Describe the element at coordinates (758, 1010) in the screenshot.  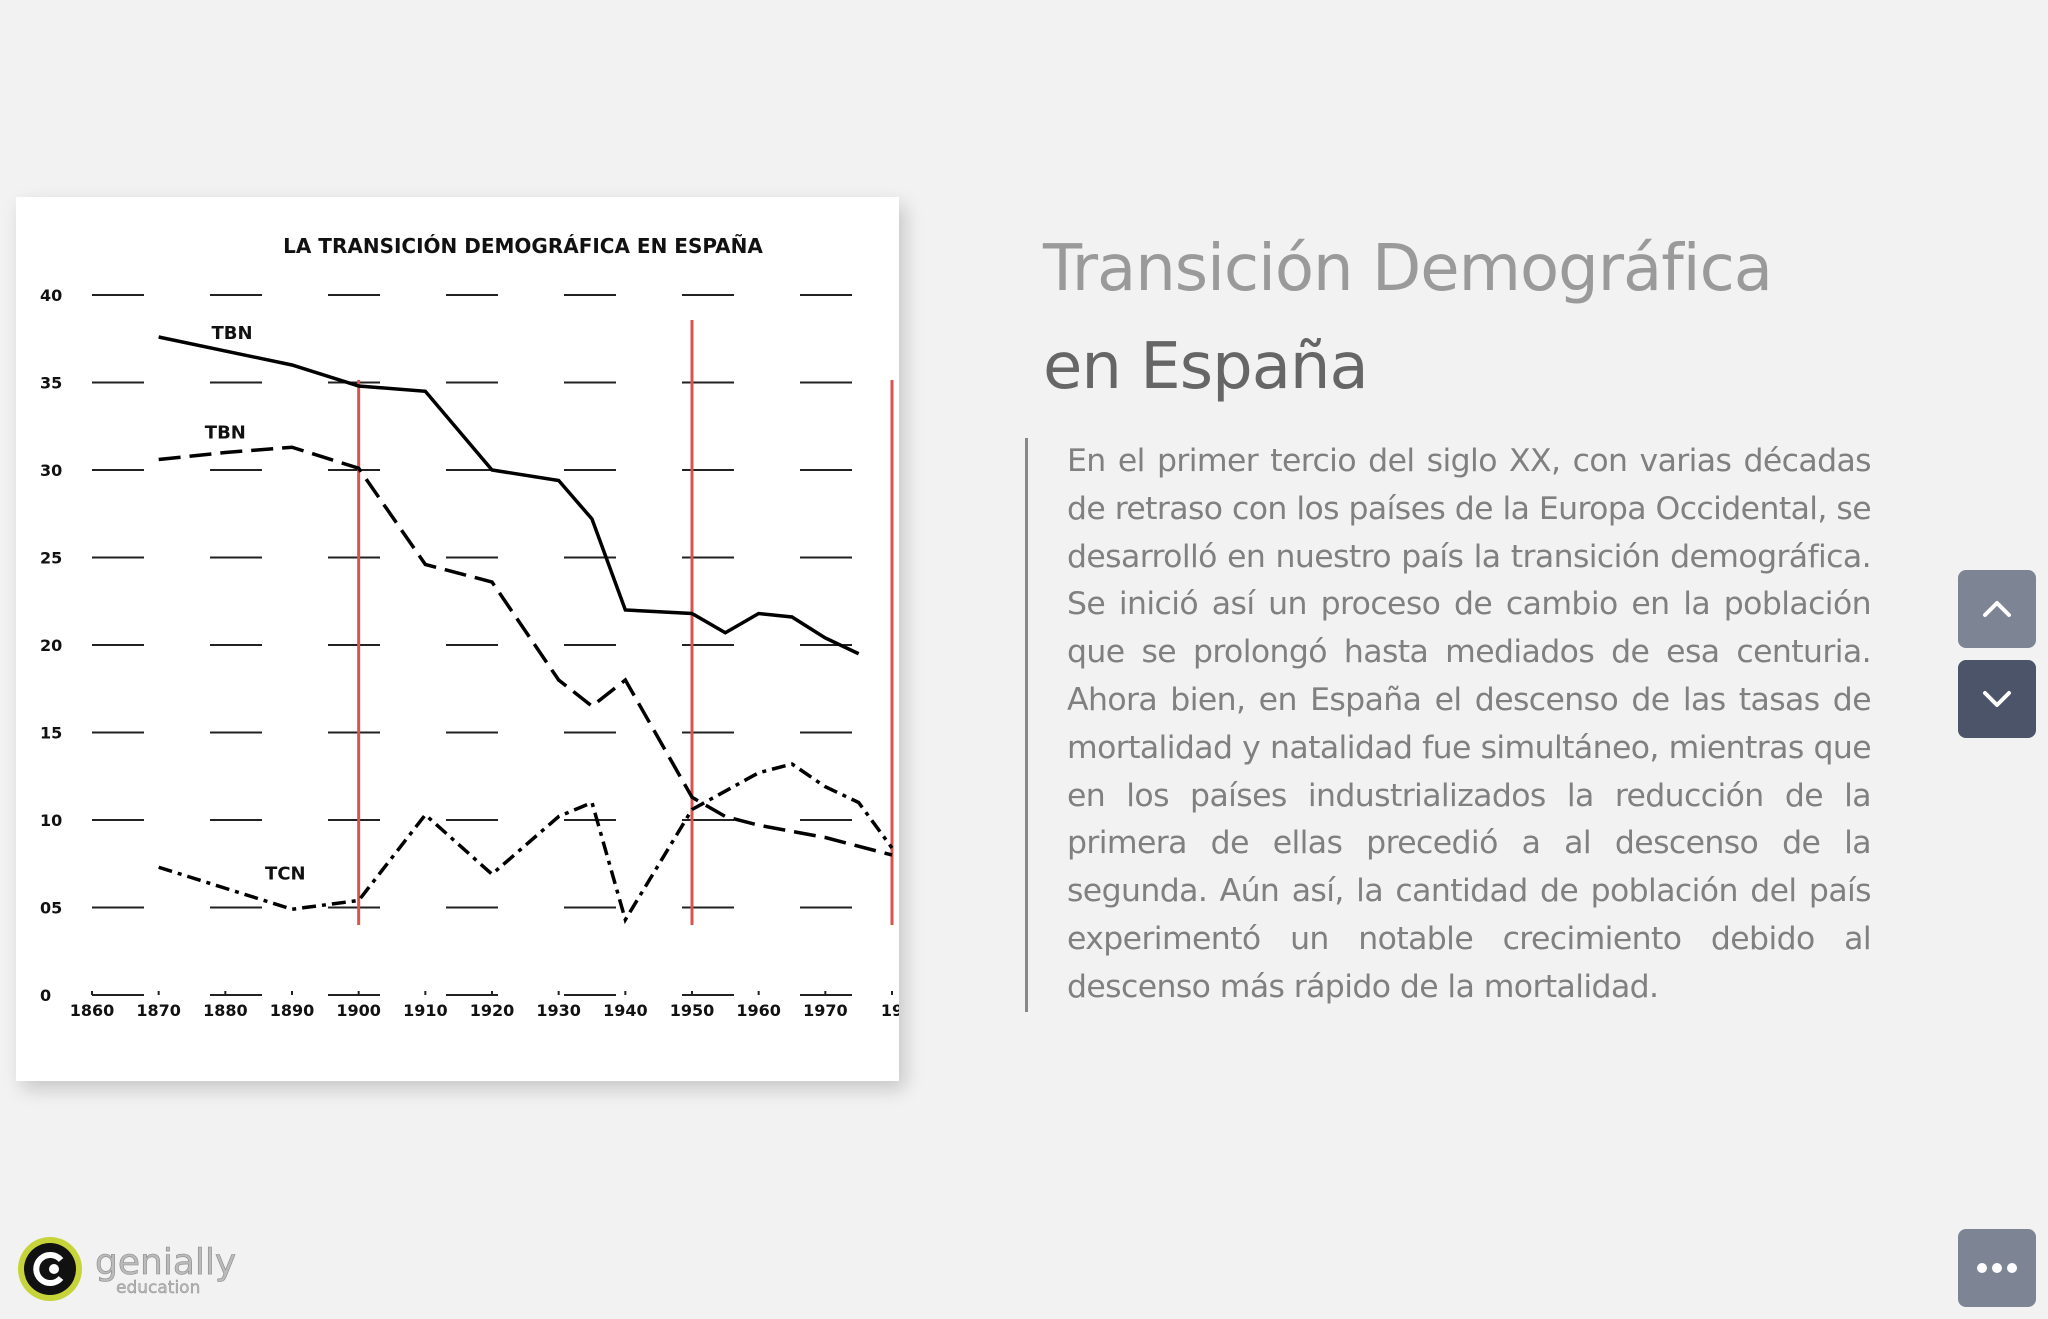
I see `x-tick-label: 1960` at that location.